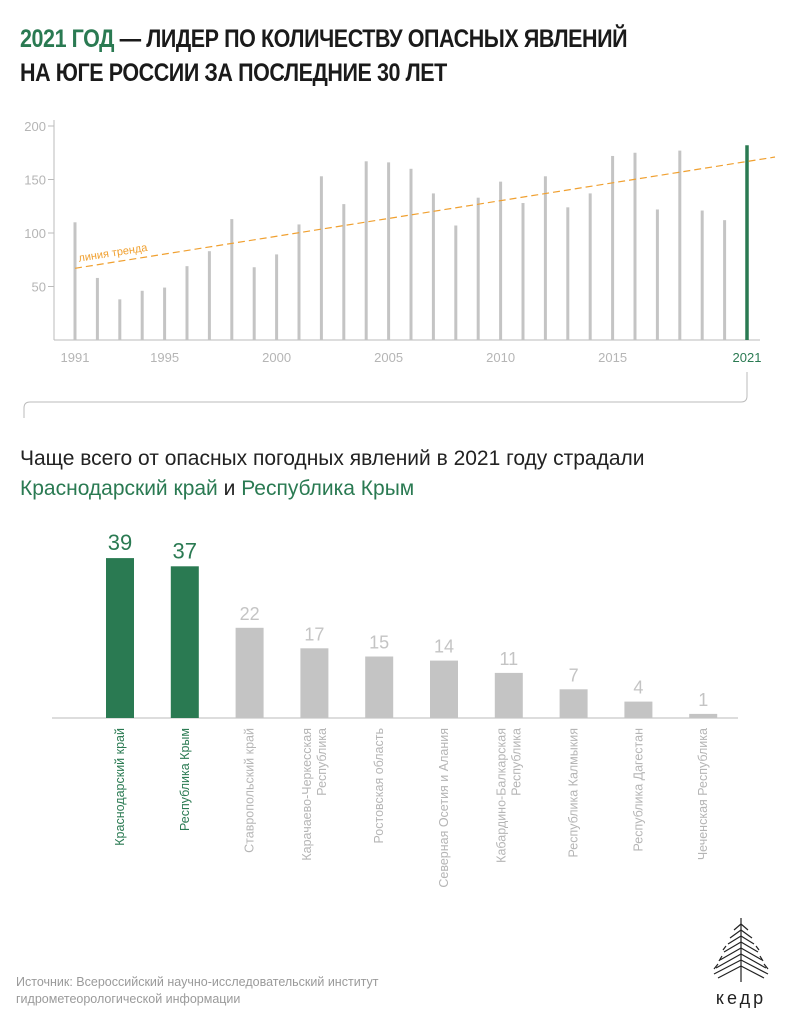 Image resolution: width=789 pixels, height=1024 pixels. I want to click on kedr-logo: кедр, so click(741, 966).